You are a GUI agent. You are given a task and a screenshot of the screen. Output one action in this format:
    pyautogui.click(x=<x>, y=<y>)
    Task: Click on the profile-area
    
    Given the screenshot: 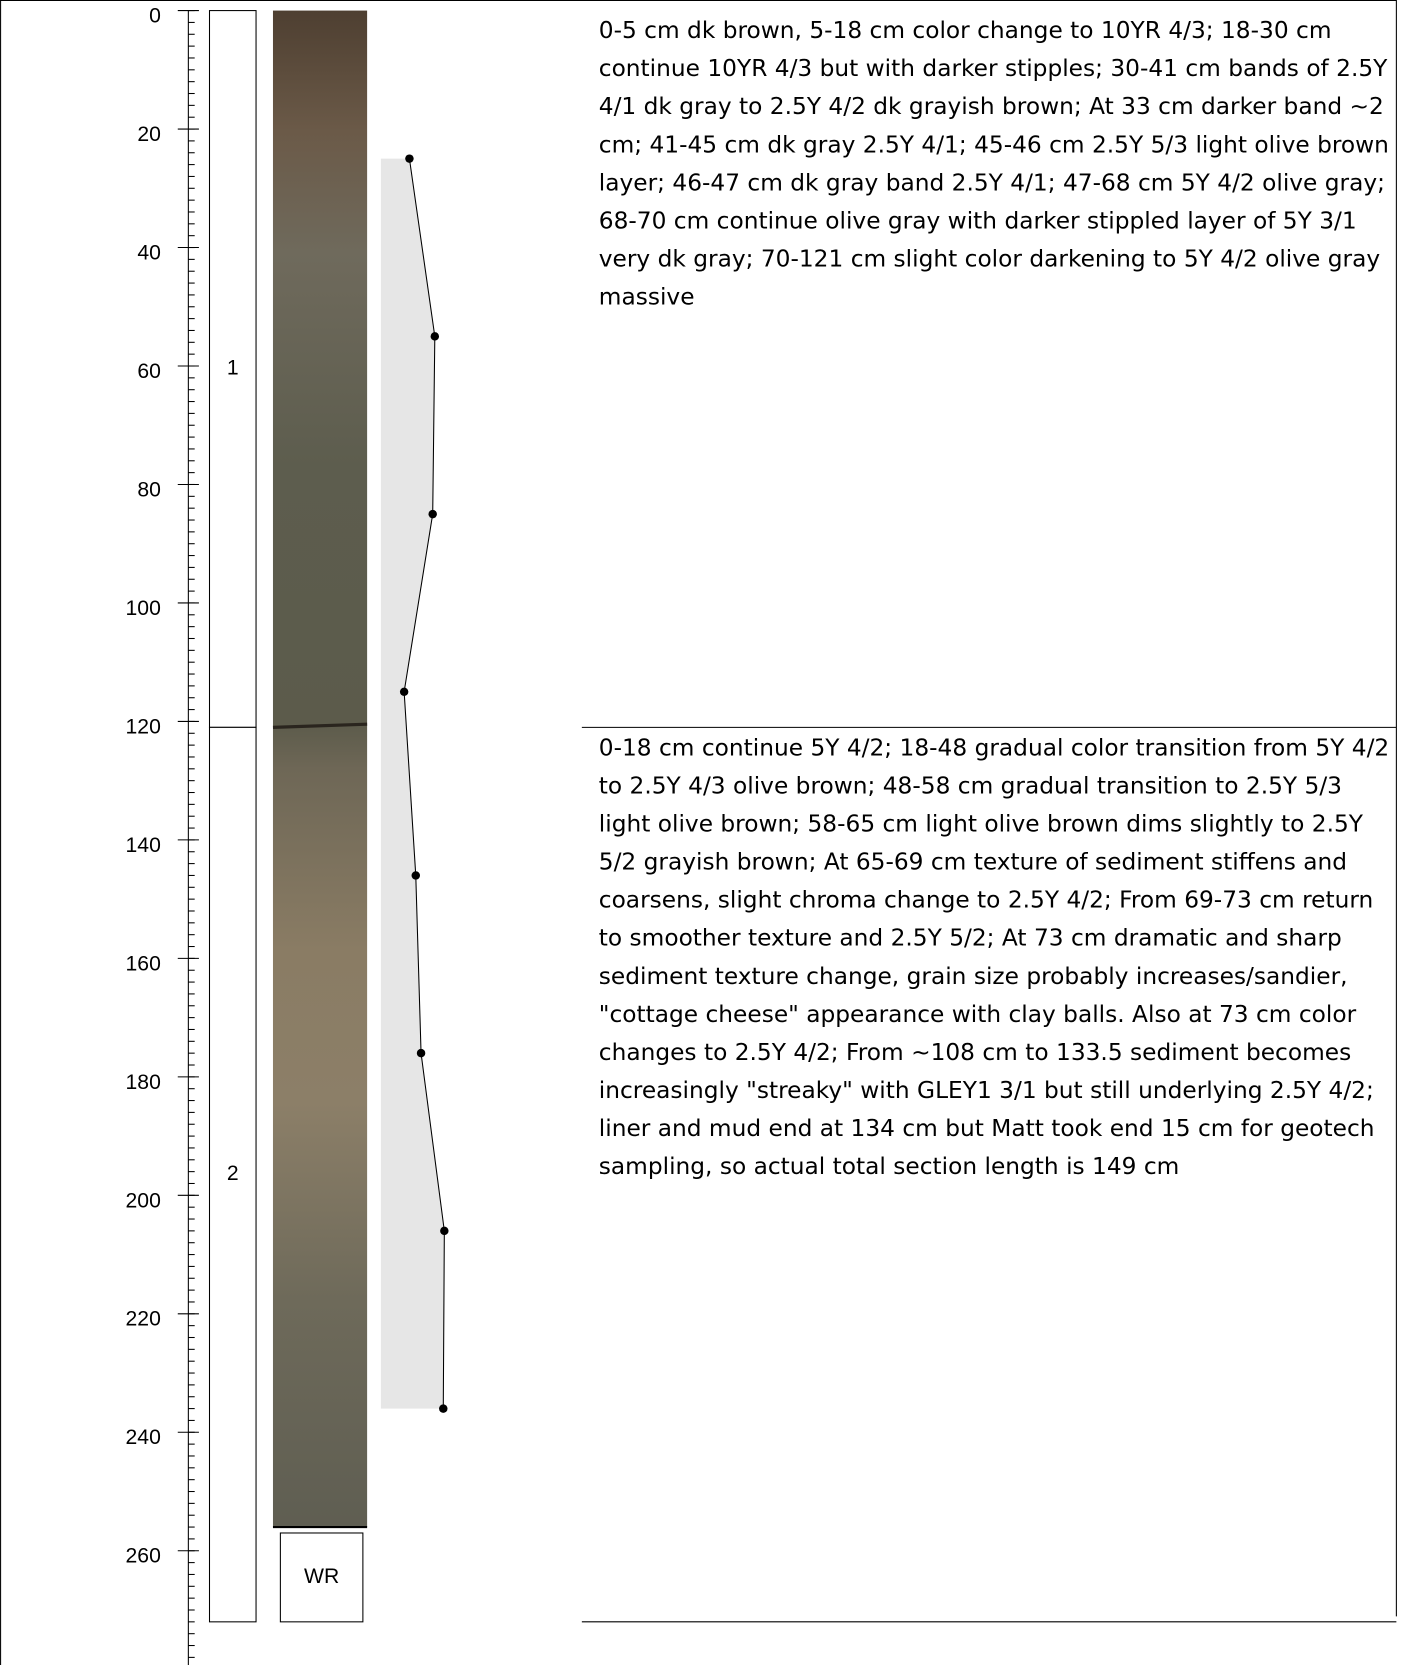 What is the action you would take?
    pyautogui.click(x=412, y=783)
    